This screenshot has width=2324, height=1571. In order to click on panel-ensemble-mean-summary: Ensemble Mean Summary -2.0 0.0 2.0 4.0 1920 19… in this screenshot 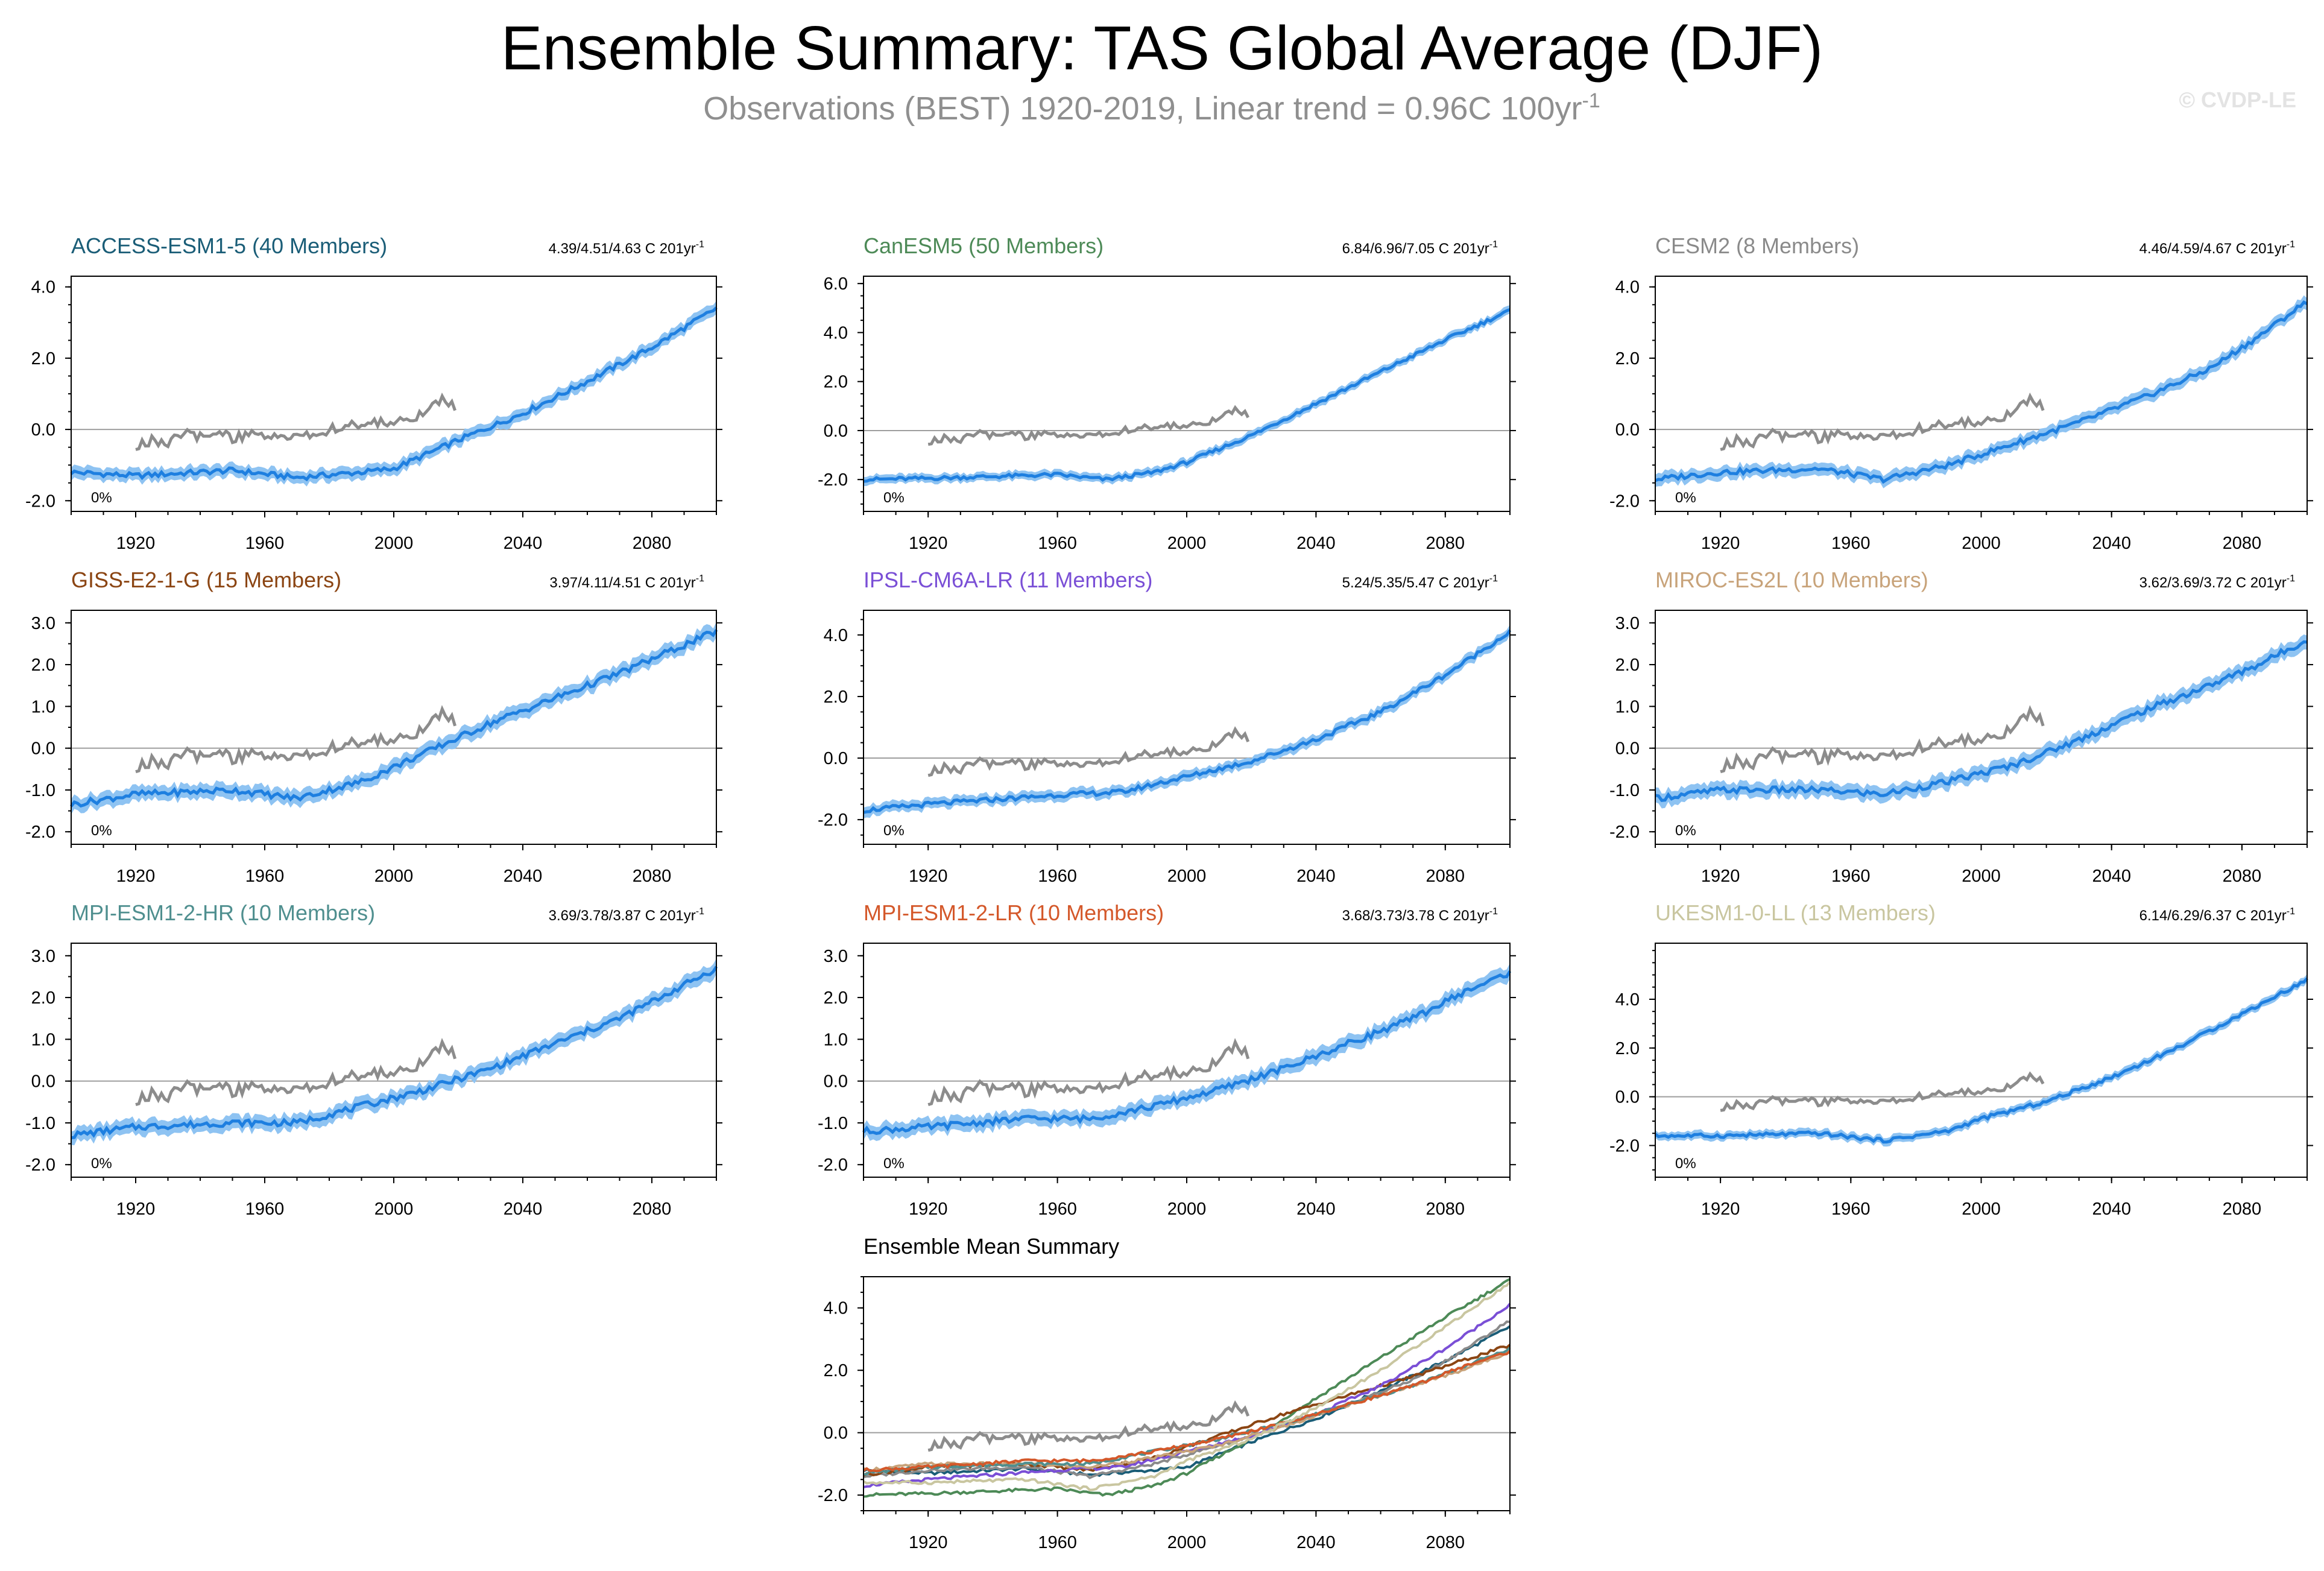, I will do `click(1167, 1393)`.